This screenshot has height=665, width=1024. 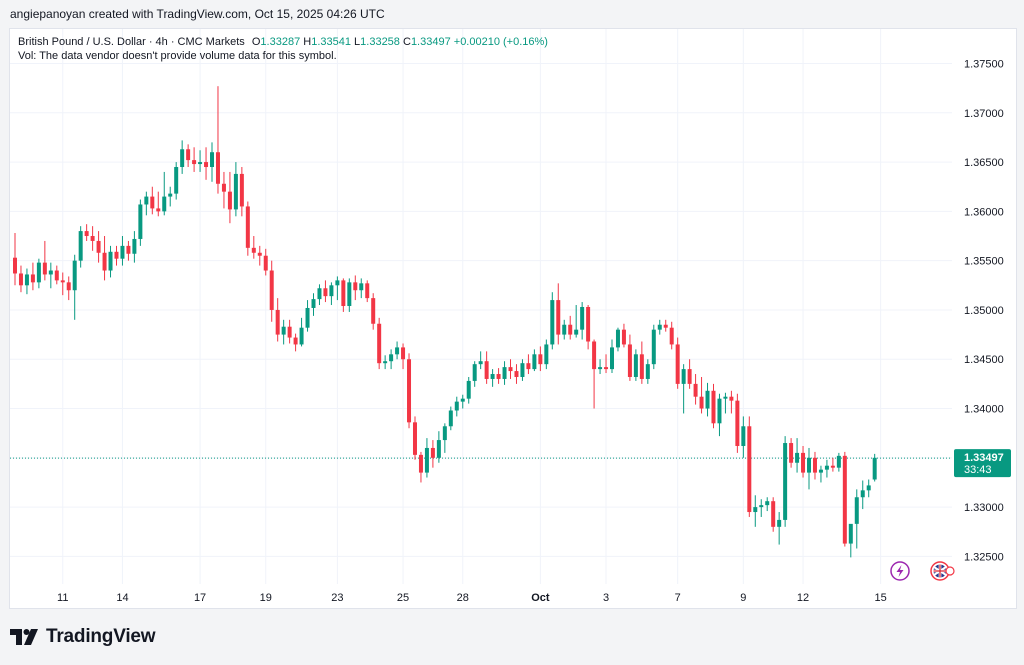 I want to click on high-label: H, so click(x=307, y=42).